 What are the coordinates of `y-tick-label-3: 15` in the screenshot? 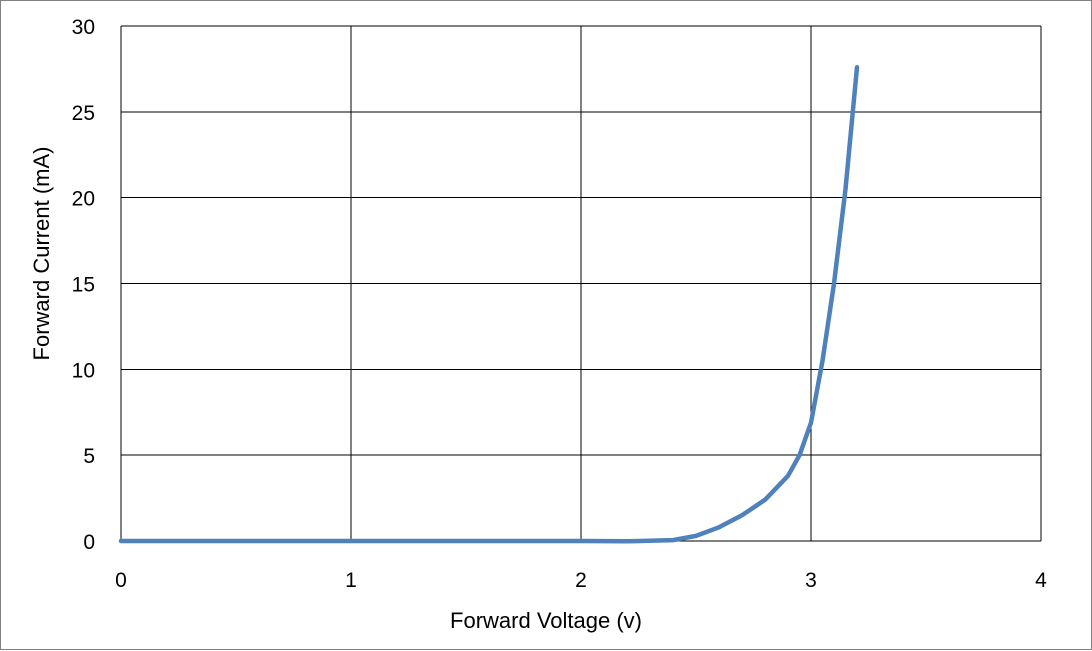 It's located at (83, 285).